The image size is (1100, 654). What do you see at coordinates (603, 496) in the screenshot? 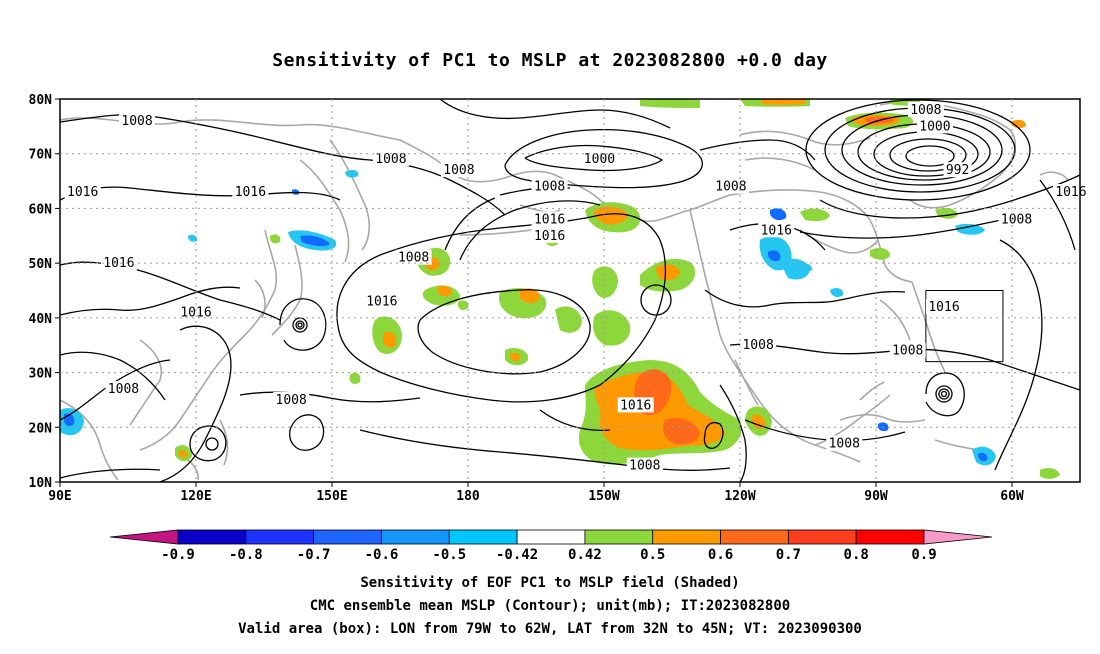
I see `lon-tick-label: 150W` at bounding box center [603, 496].